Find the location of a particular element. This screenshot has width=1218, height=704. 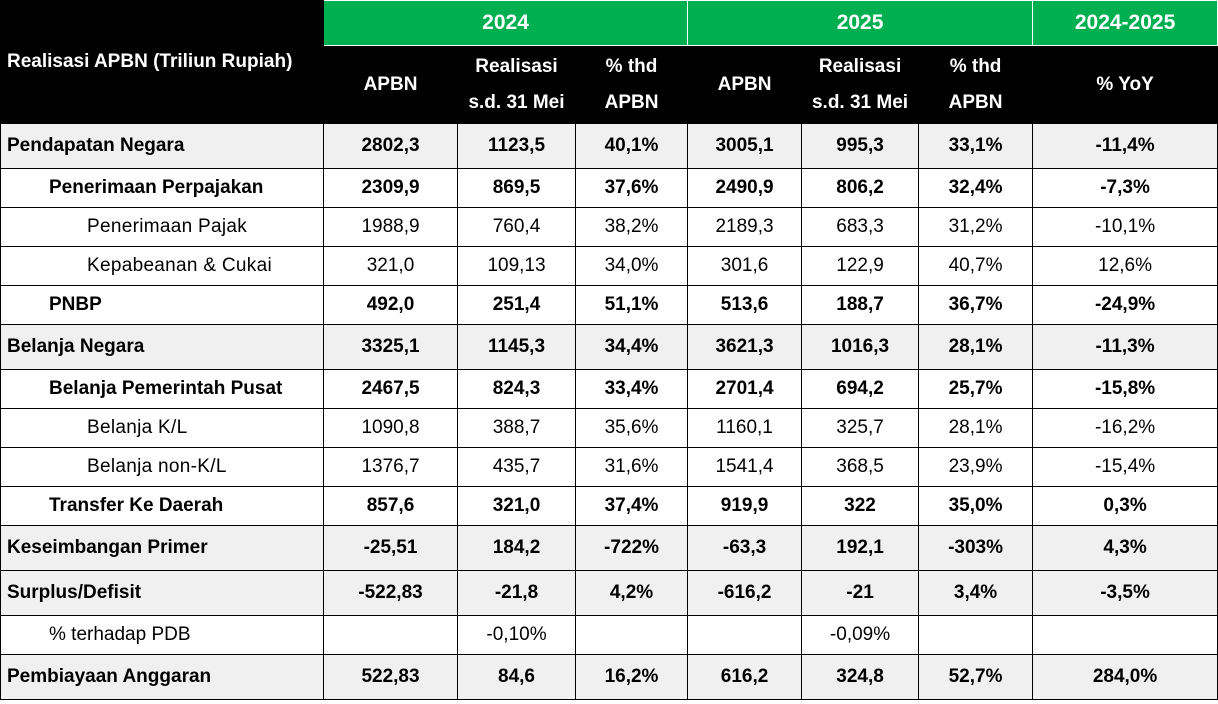

row-value: 616,2 is located at coordinates (745, 677).